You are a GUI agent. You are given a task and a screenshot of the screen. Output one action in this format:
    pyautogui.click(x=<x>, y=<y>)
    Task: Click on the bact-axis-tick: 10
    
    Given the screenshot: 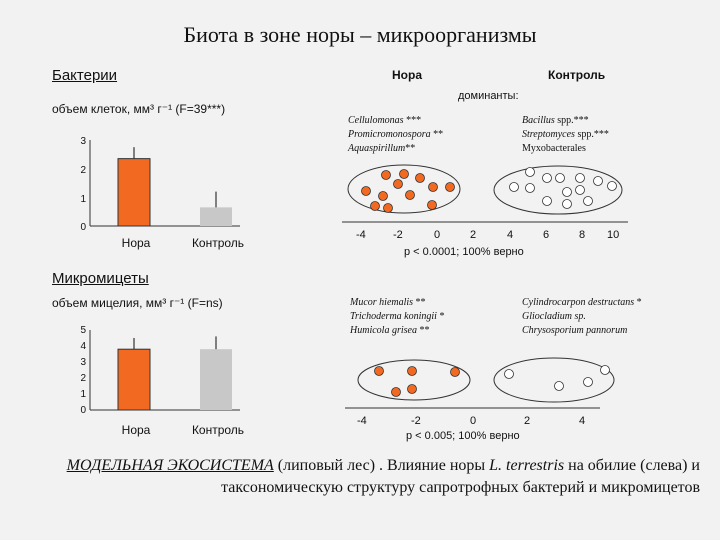 What is the action you would take?
    pyautogui.click(x=613, y=235)
    